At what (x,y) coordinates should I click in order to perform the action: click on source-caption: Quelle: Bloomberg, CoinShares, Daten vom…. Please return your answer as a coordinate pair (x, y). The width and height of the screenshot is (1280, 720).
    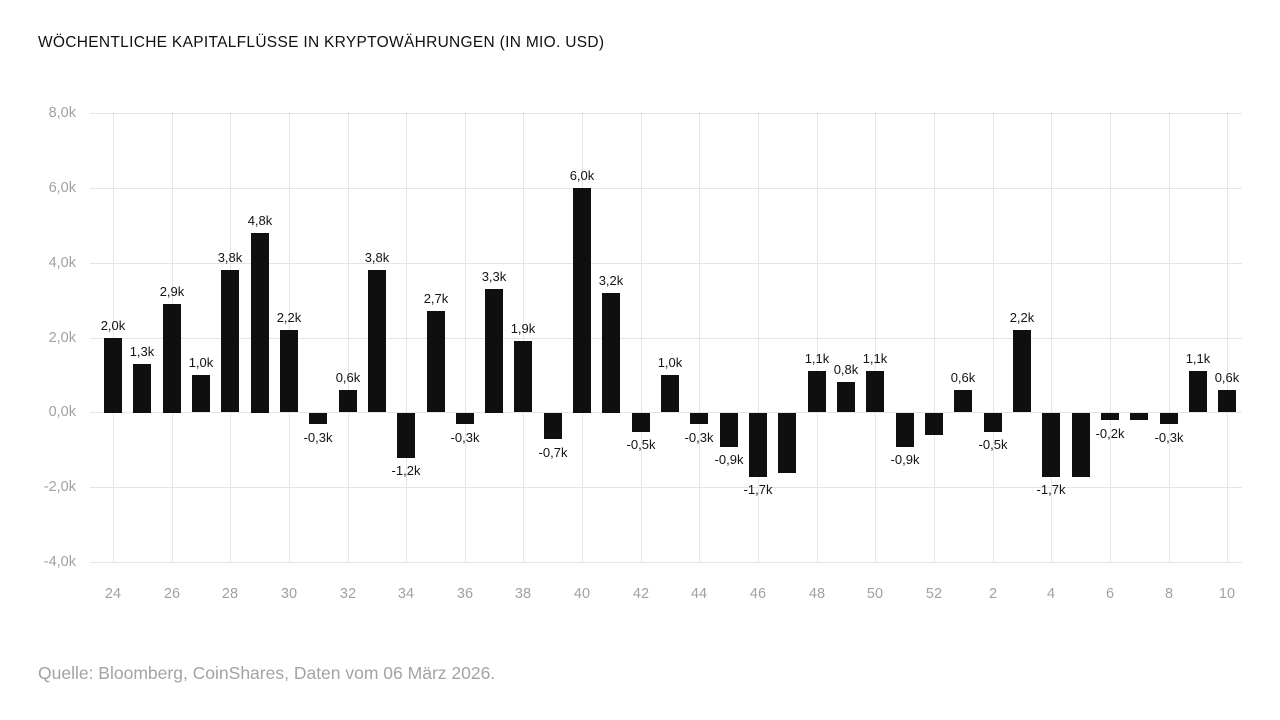
    Looking at the image, I should click on (267, 673).